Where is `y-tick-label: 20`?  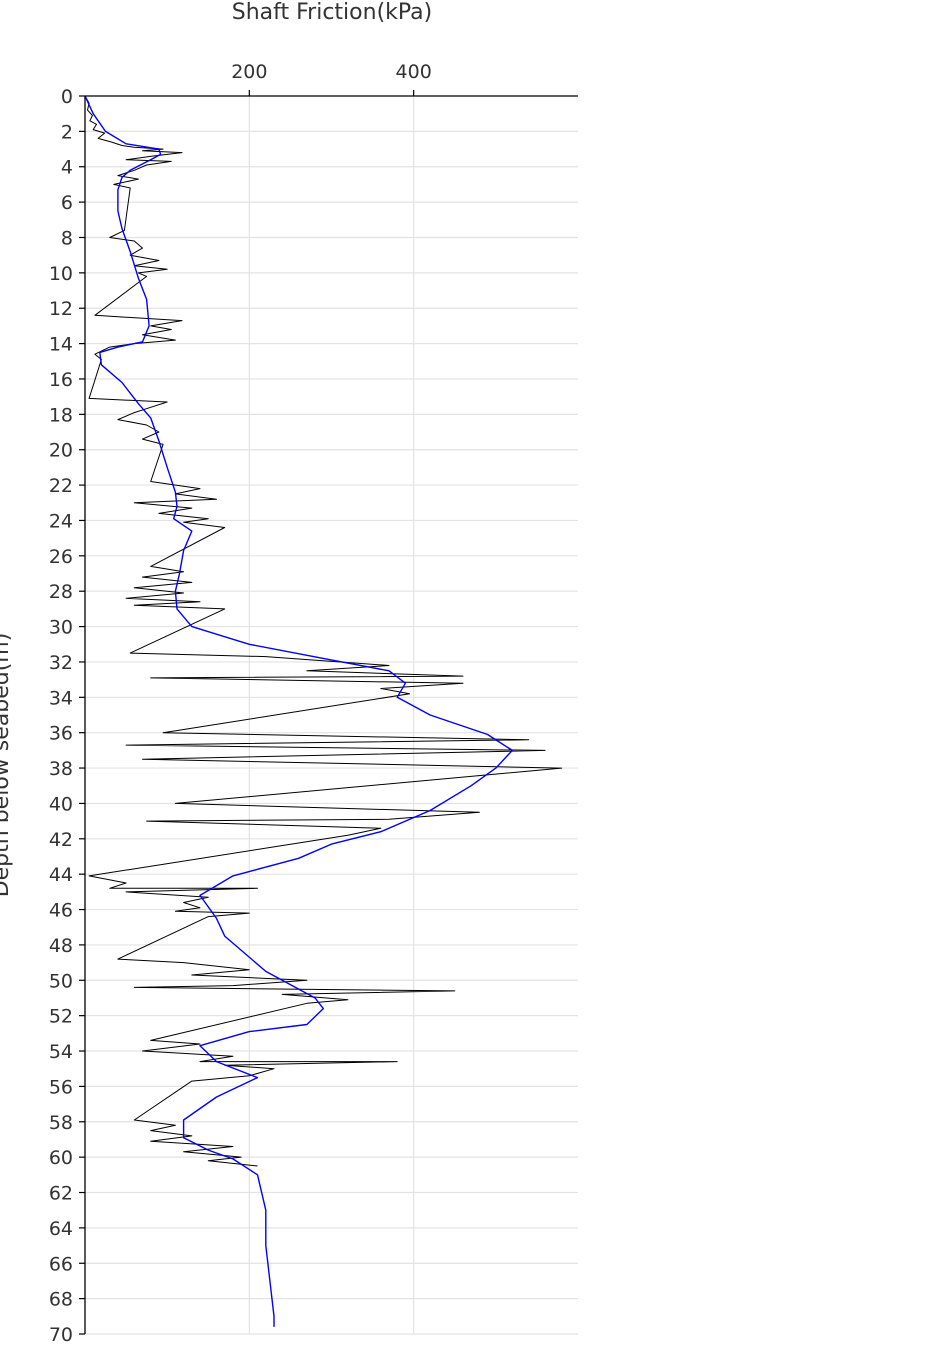
y-tick-label: 20 is located at coordinates (61, 451).